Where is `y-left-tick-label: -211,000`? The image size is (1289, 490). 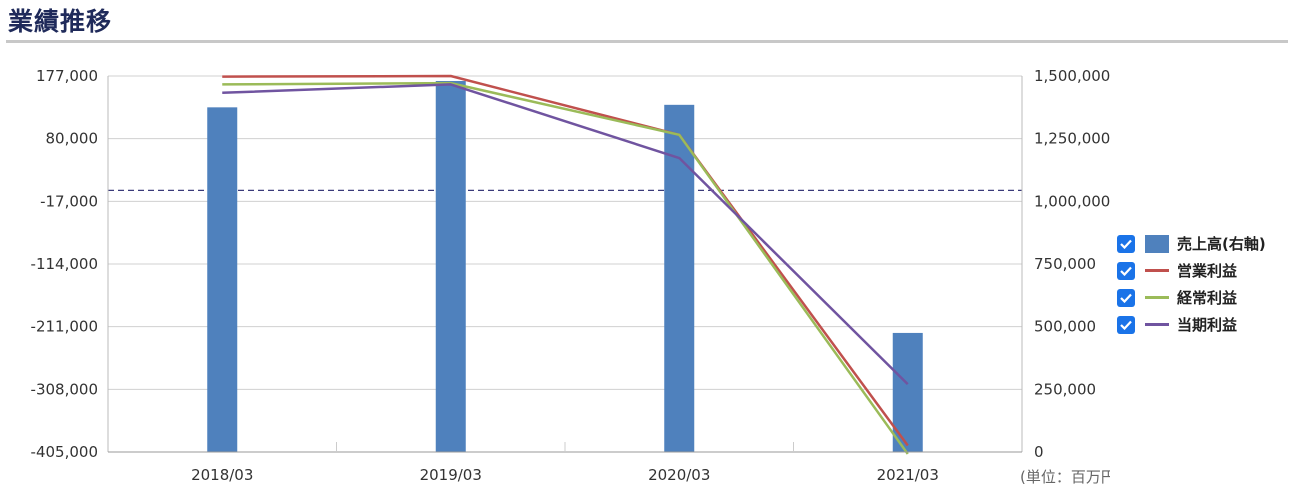 y-left-tick-label: -211,000 is located at coordinates (64, 327).